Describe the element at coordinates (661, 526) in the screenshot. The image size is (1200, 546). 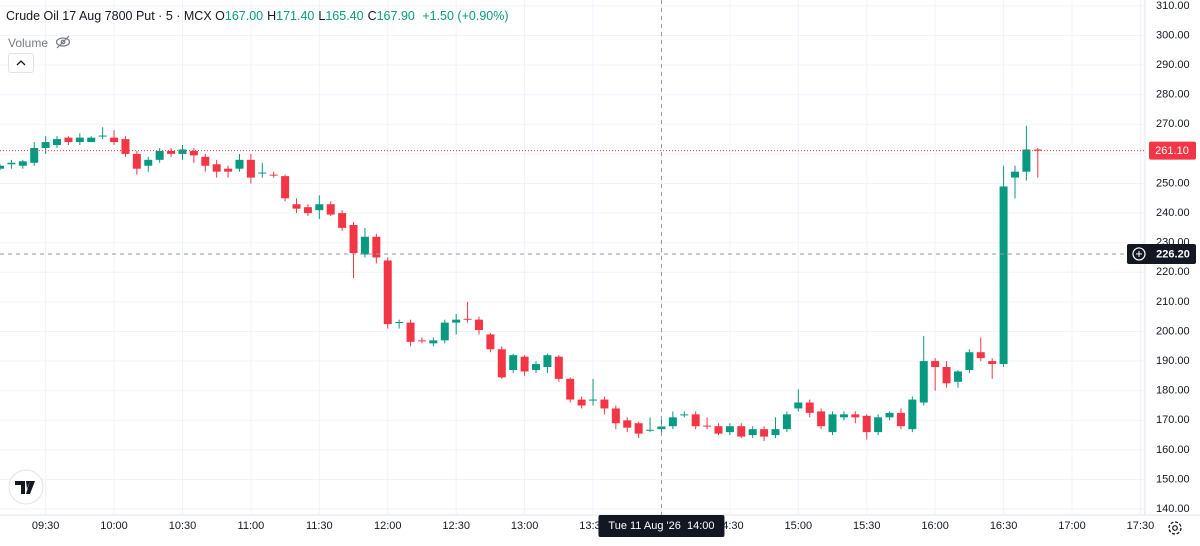
I see `crosshair-time-box` at that location.